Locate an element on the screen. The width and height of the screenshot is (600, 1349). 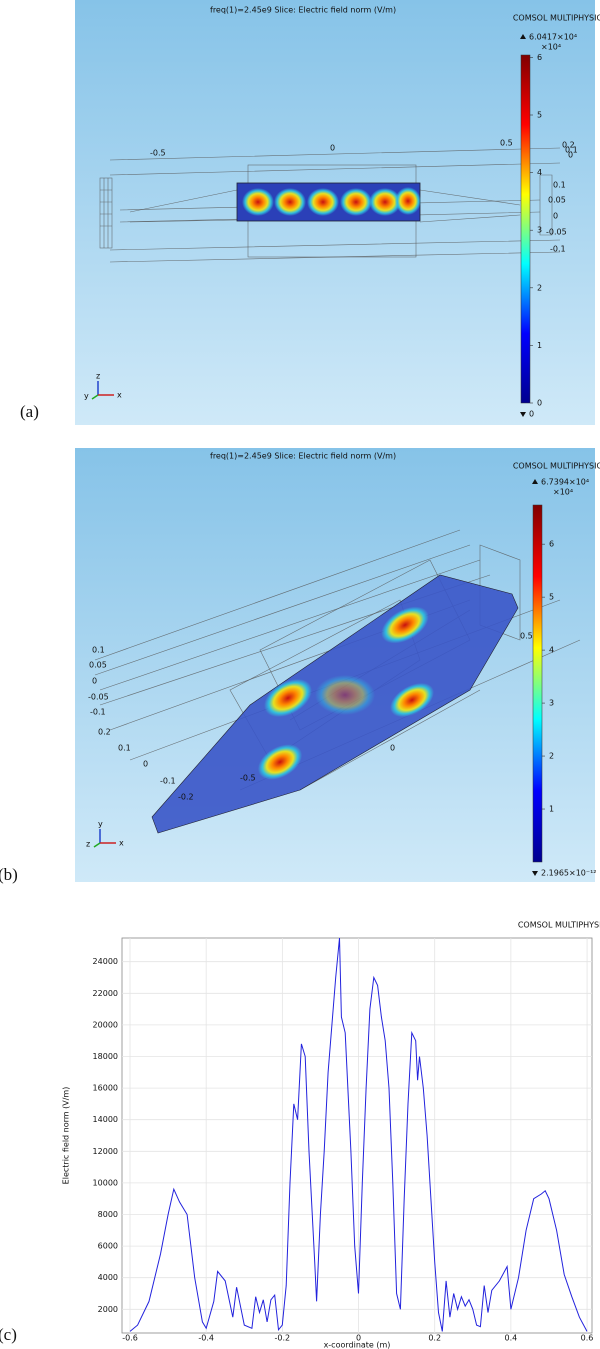
y-tick-label: 12000 is located at coordinates (105, 1151).